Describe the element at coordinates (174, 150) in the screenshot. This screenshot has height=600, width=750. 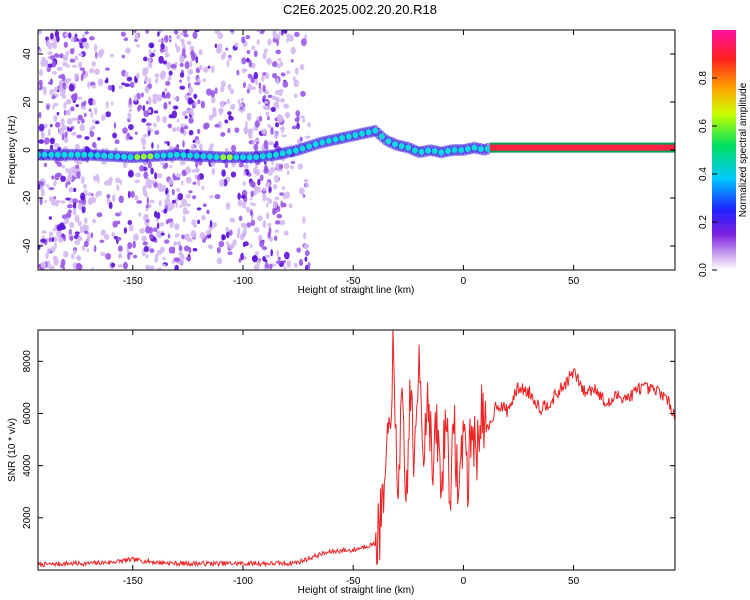
I see `spectrogram-noise-layer` at that location.